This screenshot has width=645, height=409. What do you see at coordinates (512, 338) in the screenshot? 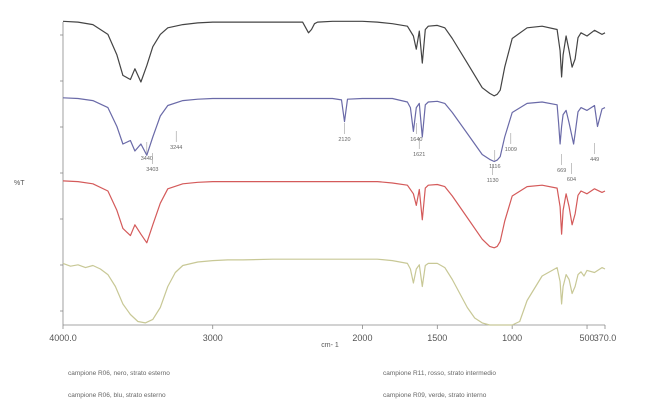
I see `x-tick-label: 1000` at bounding box center [512, 338].